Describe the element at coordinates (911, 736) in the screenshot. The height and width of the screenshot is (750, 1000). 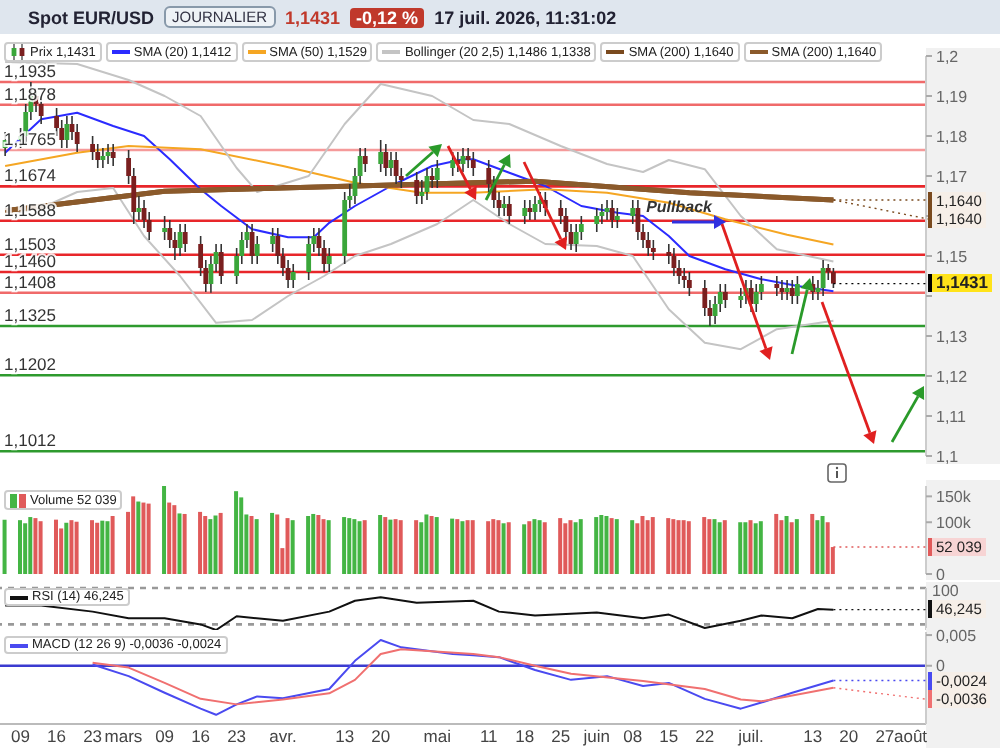
I see `x-tick-label: août` at that location.